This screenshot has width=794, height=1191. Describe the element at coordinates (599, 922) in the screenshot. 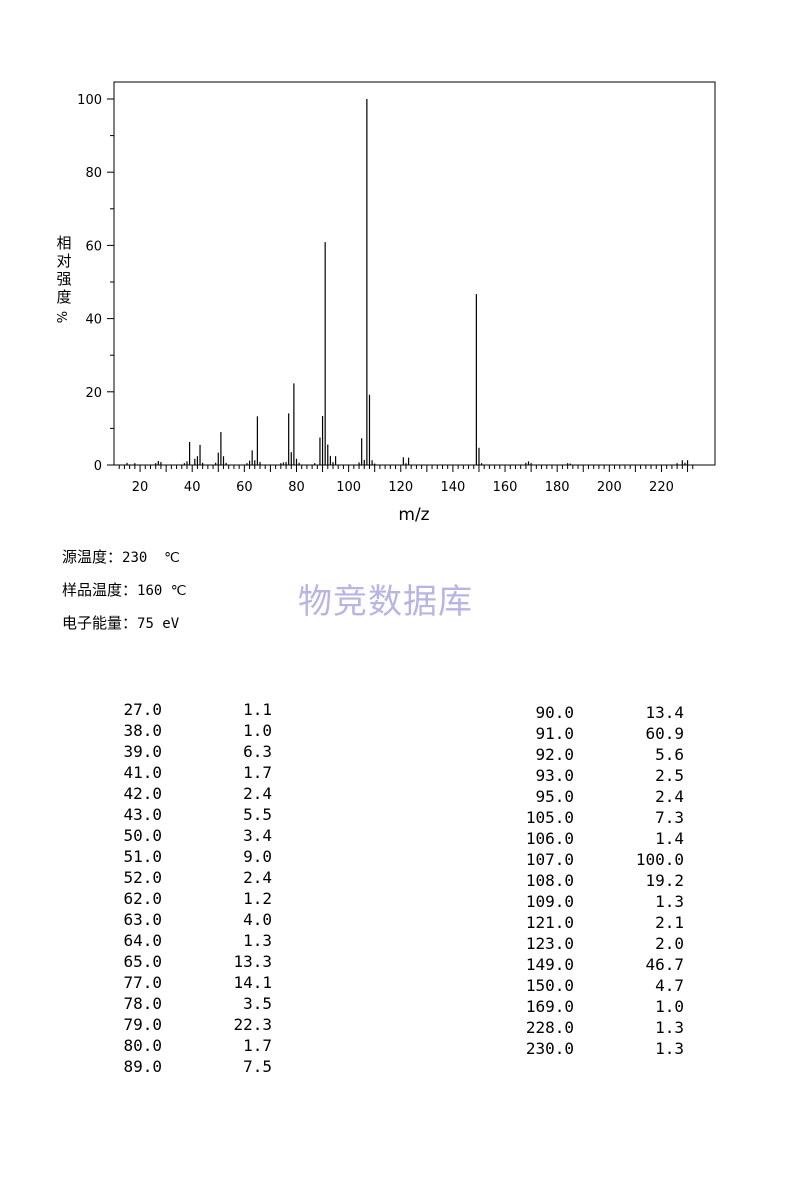

I see `peak-row: 121.0 2.1` at that location.